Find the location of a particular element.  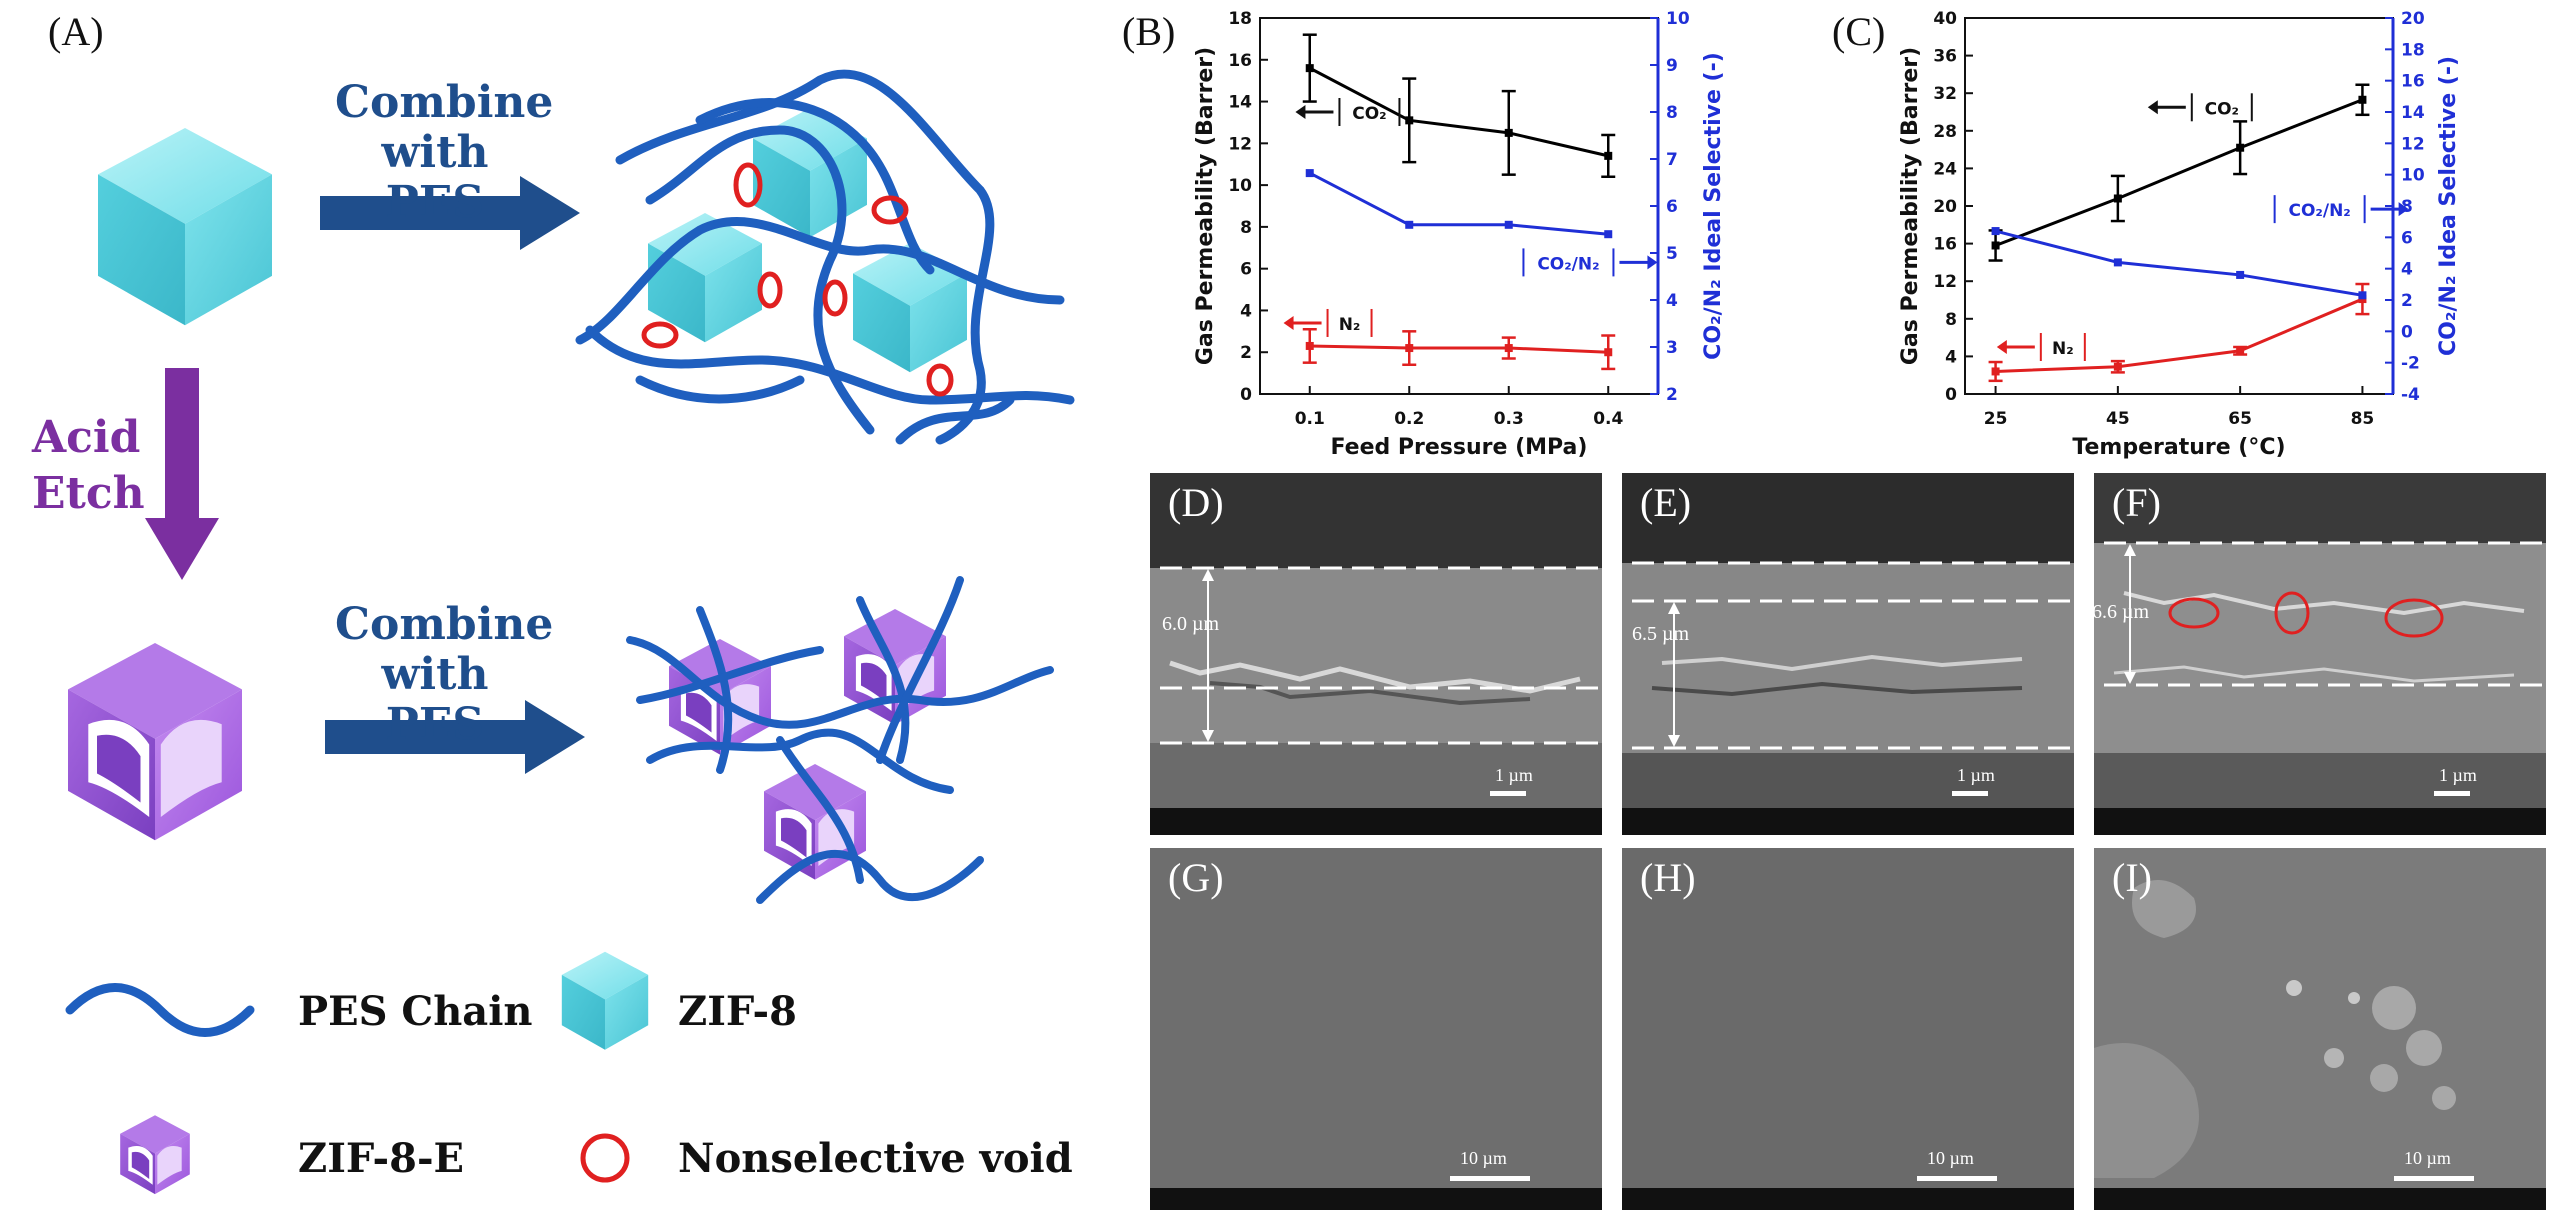

x-tick-label: 0.1 is located at coordinates (1310, 419).